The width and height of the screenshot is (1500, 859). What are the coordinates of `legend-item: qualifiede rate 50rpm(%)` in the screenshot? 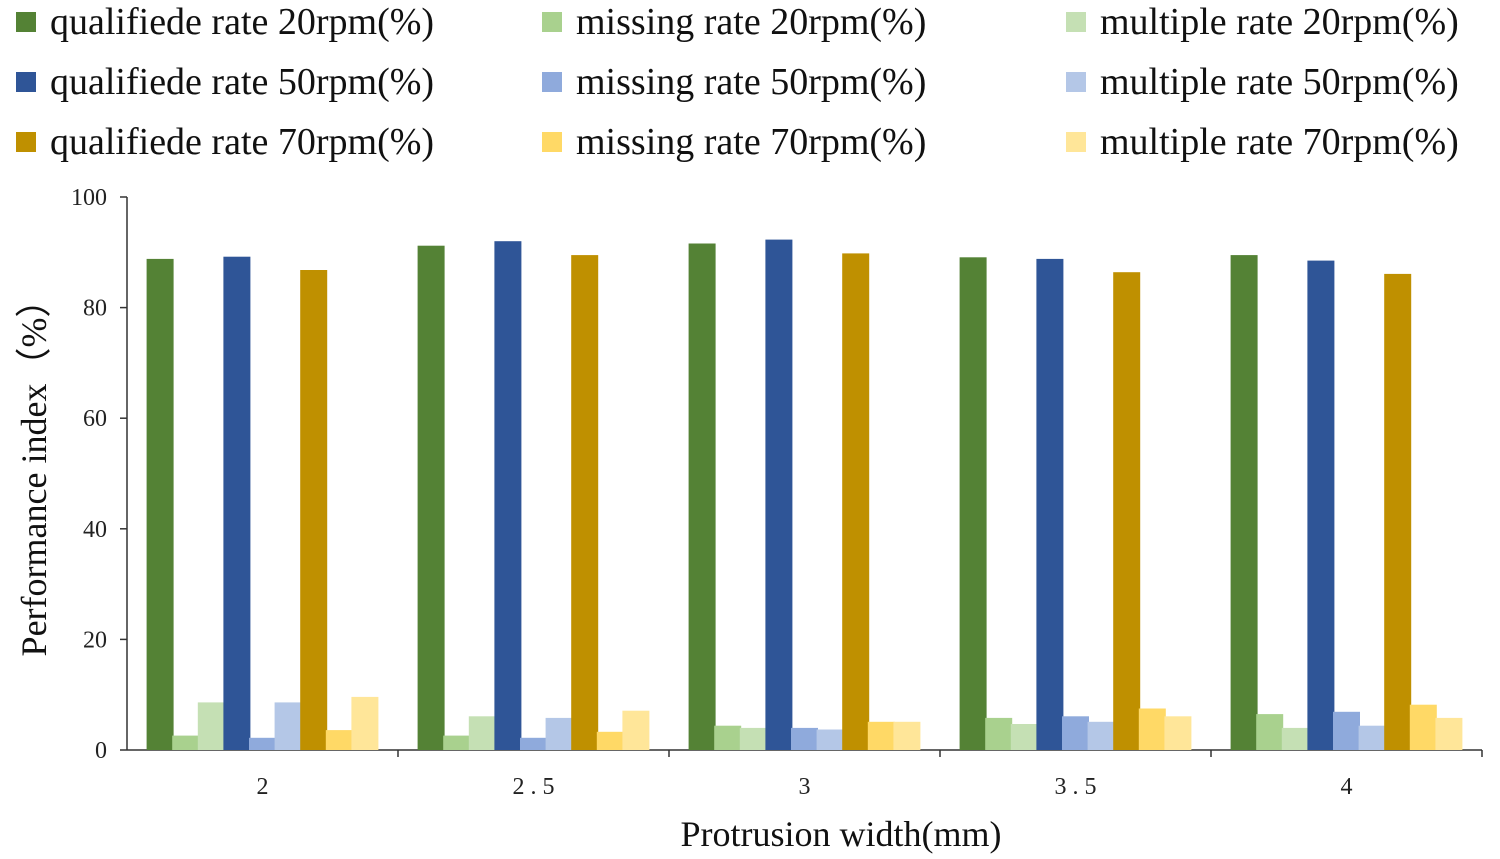 It's located at (225, 82).